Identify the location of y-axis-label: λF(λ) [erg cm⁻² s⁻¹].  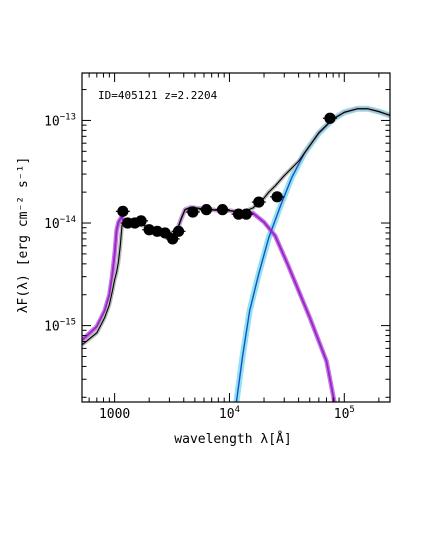
(23, 235).